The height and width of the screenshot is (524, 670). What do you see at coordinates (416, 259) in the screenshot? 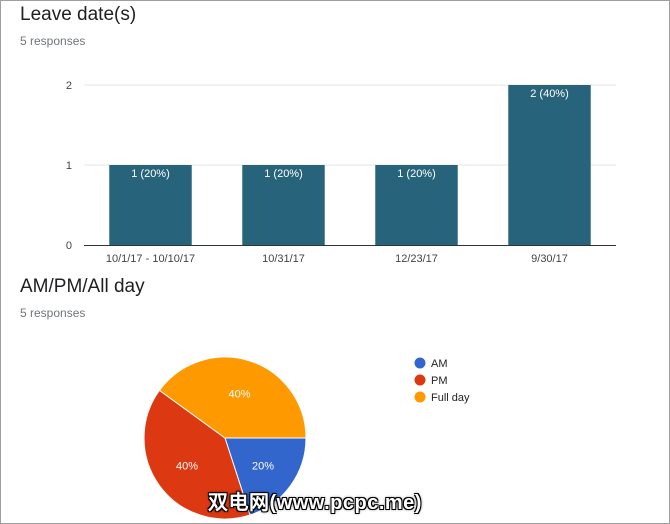
I see `x-tick-label: 12/23/17` at bounding box center [416, 259].